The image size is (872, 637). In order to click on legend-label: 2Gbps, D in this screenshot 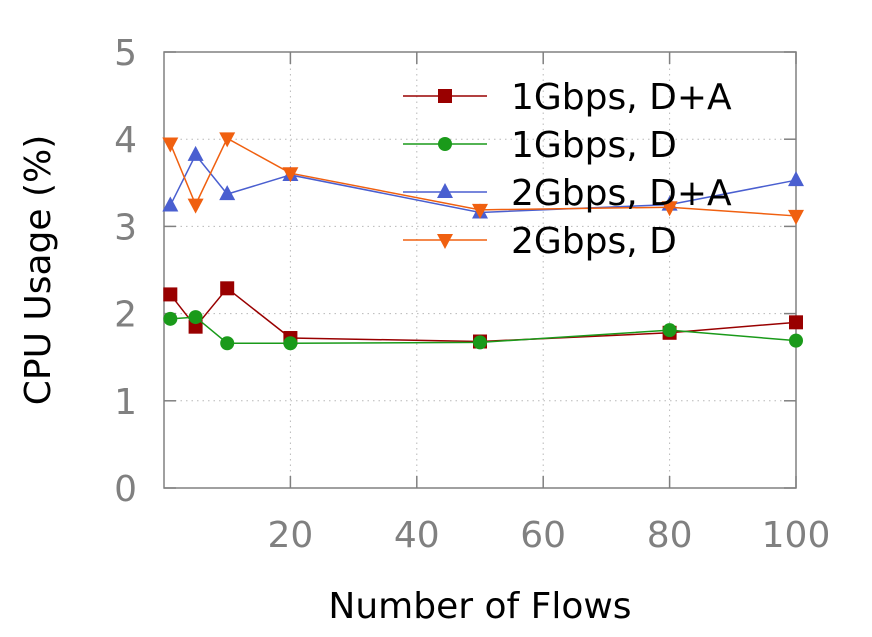, I will do `click(594, 241)`.